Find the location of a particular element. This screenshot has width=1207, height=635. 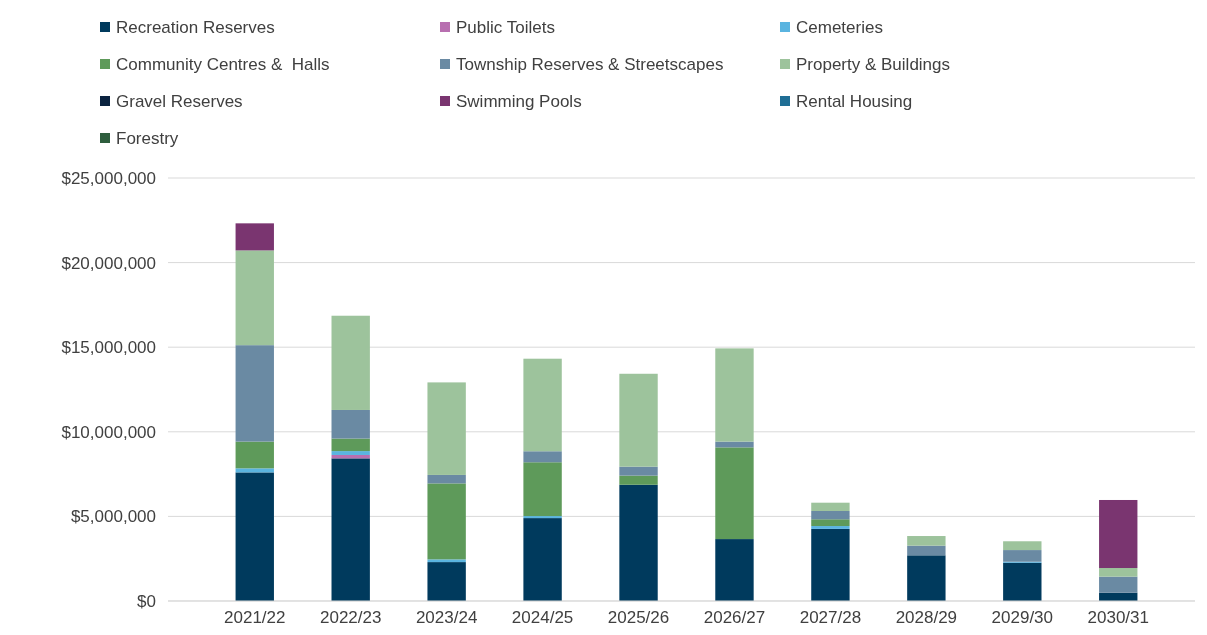

legend-label: Public Toilets is located at coordinates (505, 27).